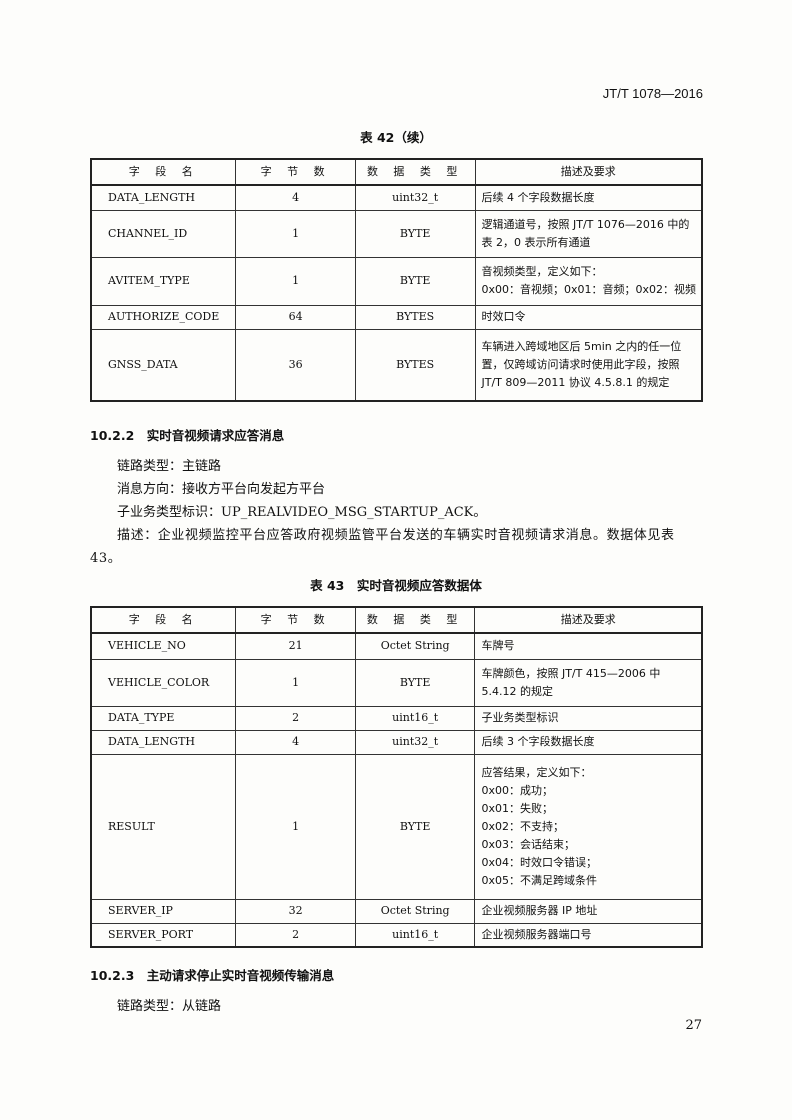  What do you see at coordinates (163, 911) in the screenshot?
I see `field-name: SERVER_IP` at bounding box center [163, 911].